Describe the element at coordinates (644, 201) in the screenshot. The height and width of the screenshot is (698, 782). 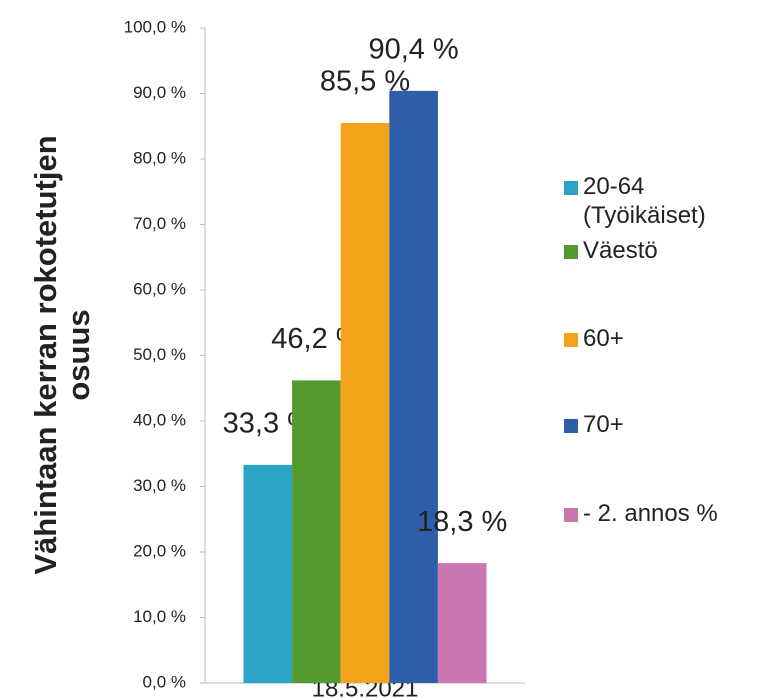
I see `legend-label: 20-64 (Työikäiset)` at that location.